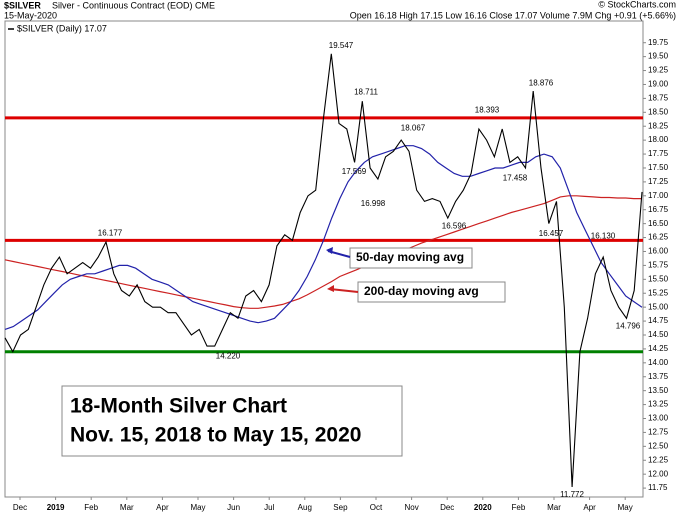 Image resolution: width=680 pixels, height=517 pixels. What do you see at coordinates (232, 421) in the screenshot?
I see `title-box` at bounding box center [232, 421].